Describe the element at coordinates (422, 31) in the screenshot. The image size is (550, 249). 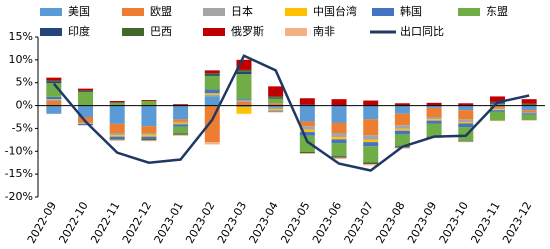
I see `legend-label: 出口同比` at that location.